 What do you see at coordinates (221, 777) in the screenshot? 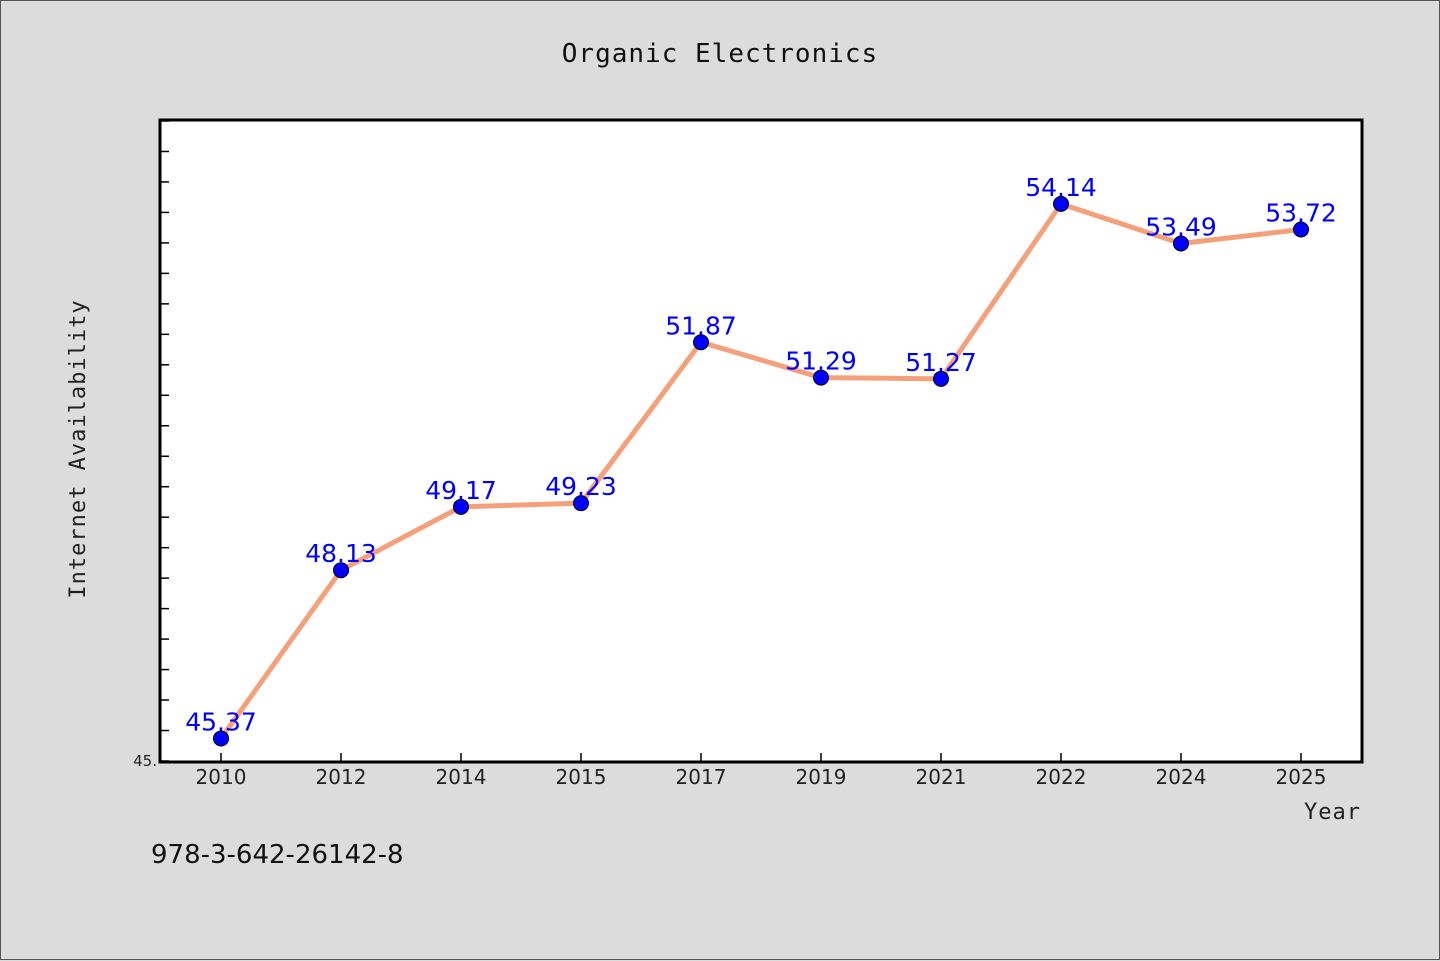
I see `x-tick-label: 2010` at bounding box center [221, 777].